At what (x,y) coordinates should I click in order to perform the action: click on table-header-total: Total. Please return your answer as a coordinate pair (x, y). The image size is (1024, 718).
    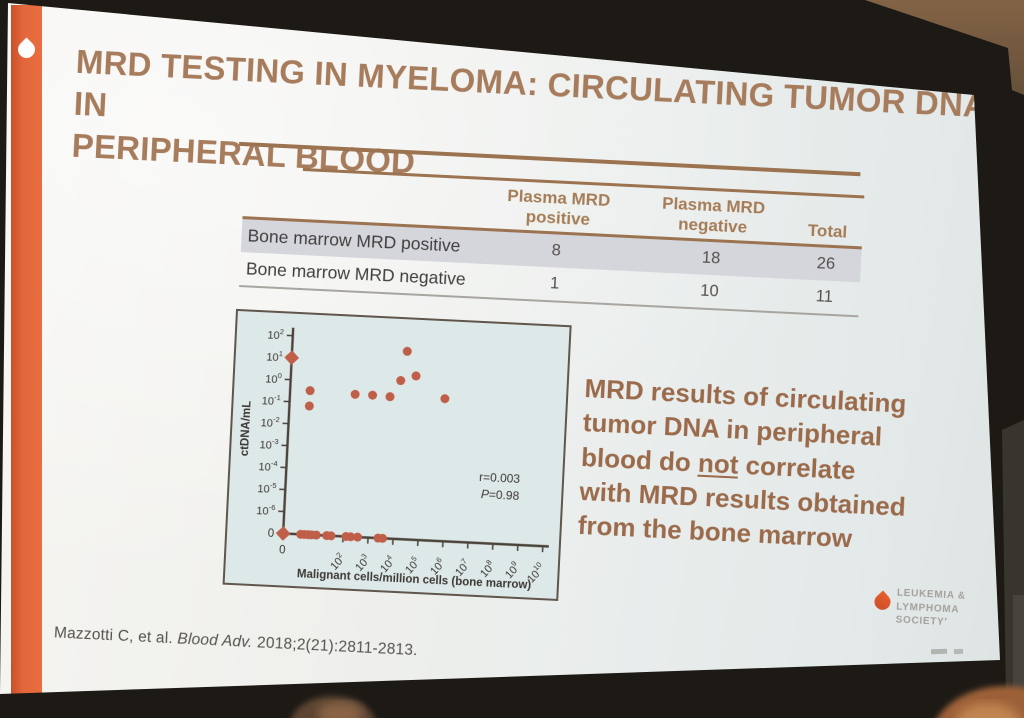
    Looking at the image, I should click on (827, 231).